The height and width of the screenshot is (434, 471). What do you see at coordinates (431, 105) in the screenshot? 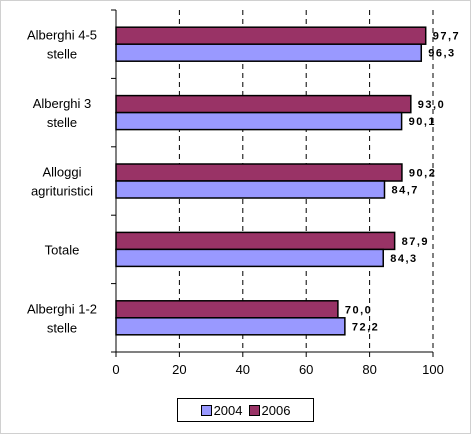
I see `data-label-2006-1: 93,0` at bounding box center [431, 105].